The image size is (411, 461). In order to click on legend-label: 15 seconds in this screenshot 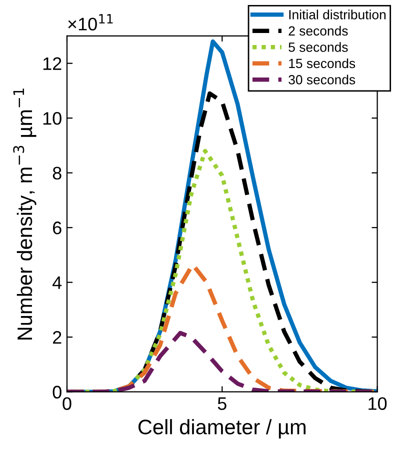, I will do `click(322, 63)`.